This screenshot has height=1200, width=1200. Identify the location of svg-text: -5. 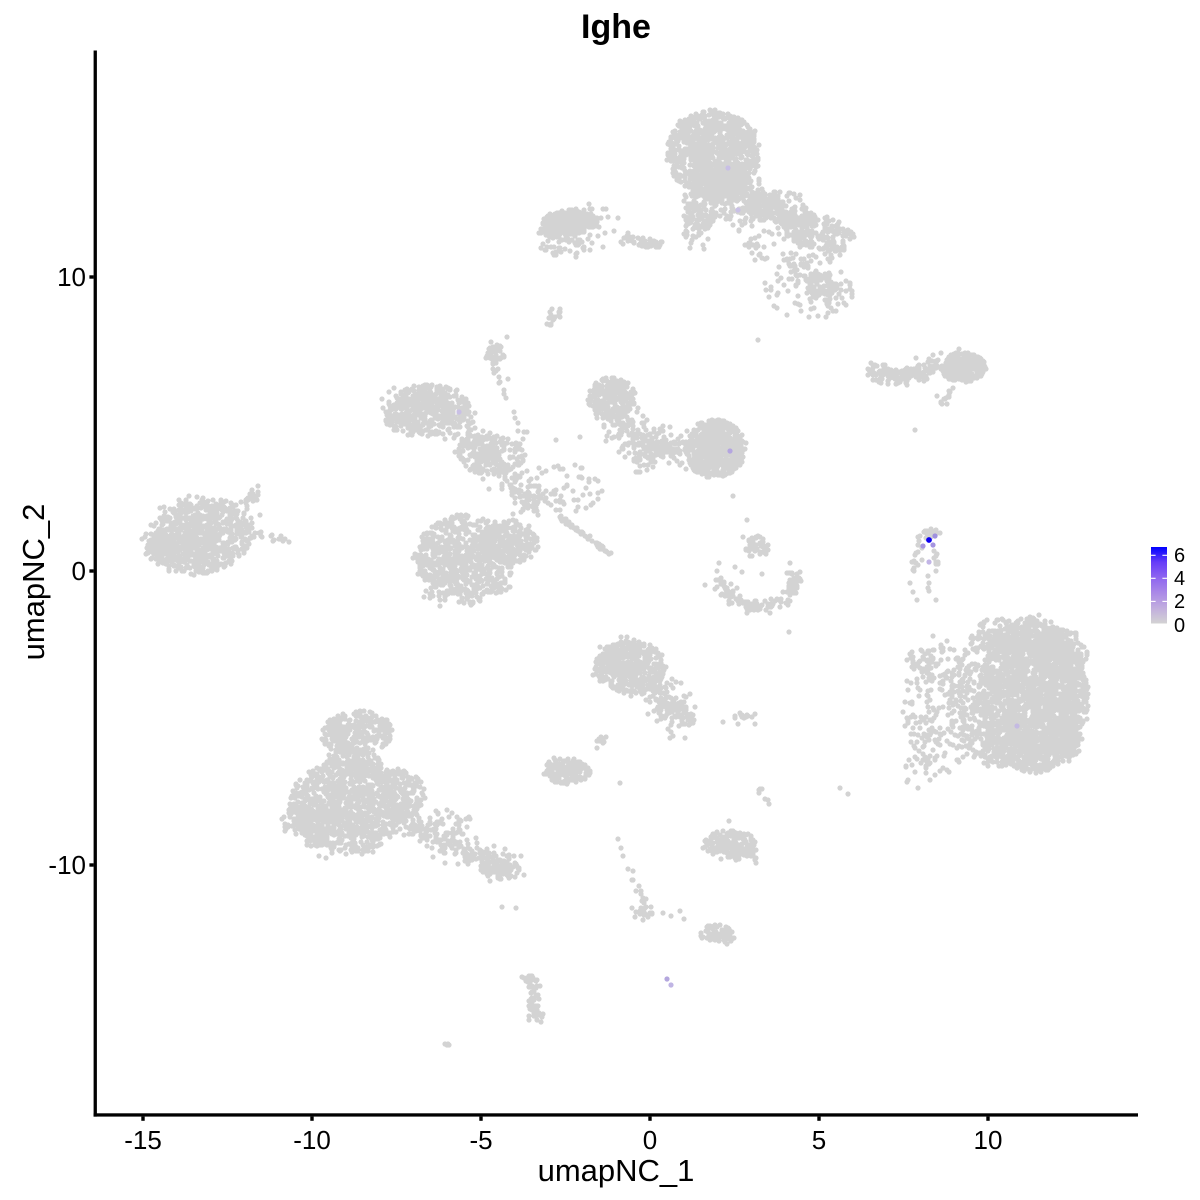
(480, 1140).